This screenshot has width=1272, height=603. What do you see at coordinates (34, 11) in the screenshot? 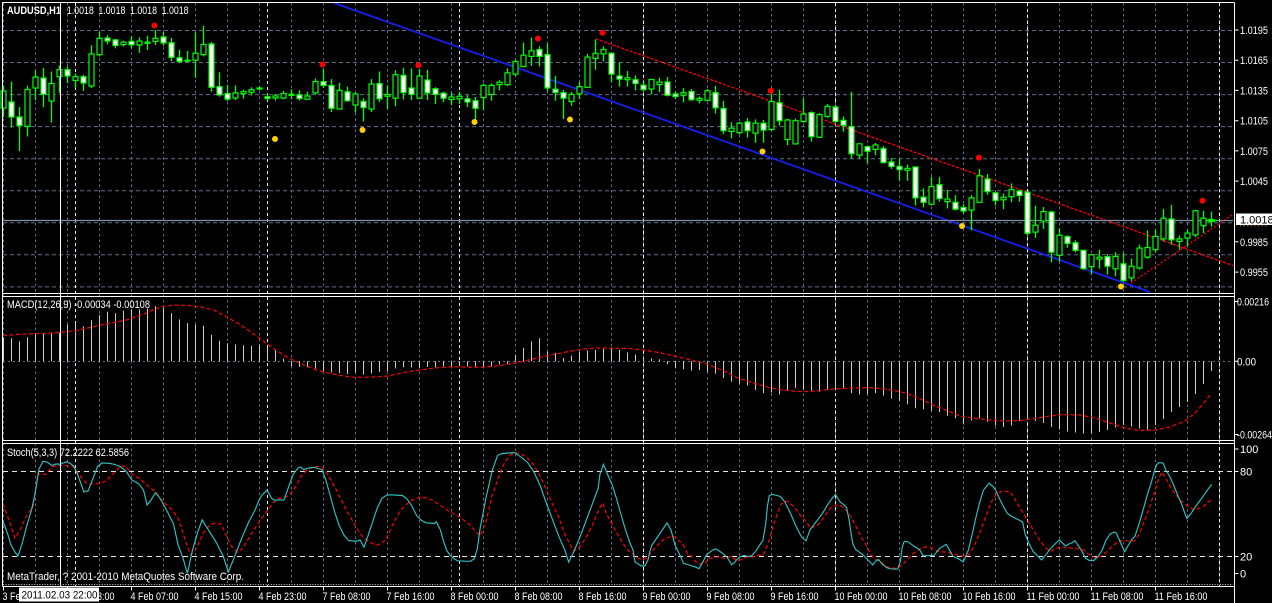
I see `svg-text: AUDUSD,H1` at bounding box center [34, 11].